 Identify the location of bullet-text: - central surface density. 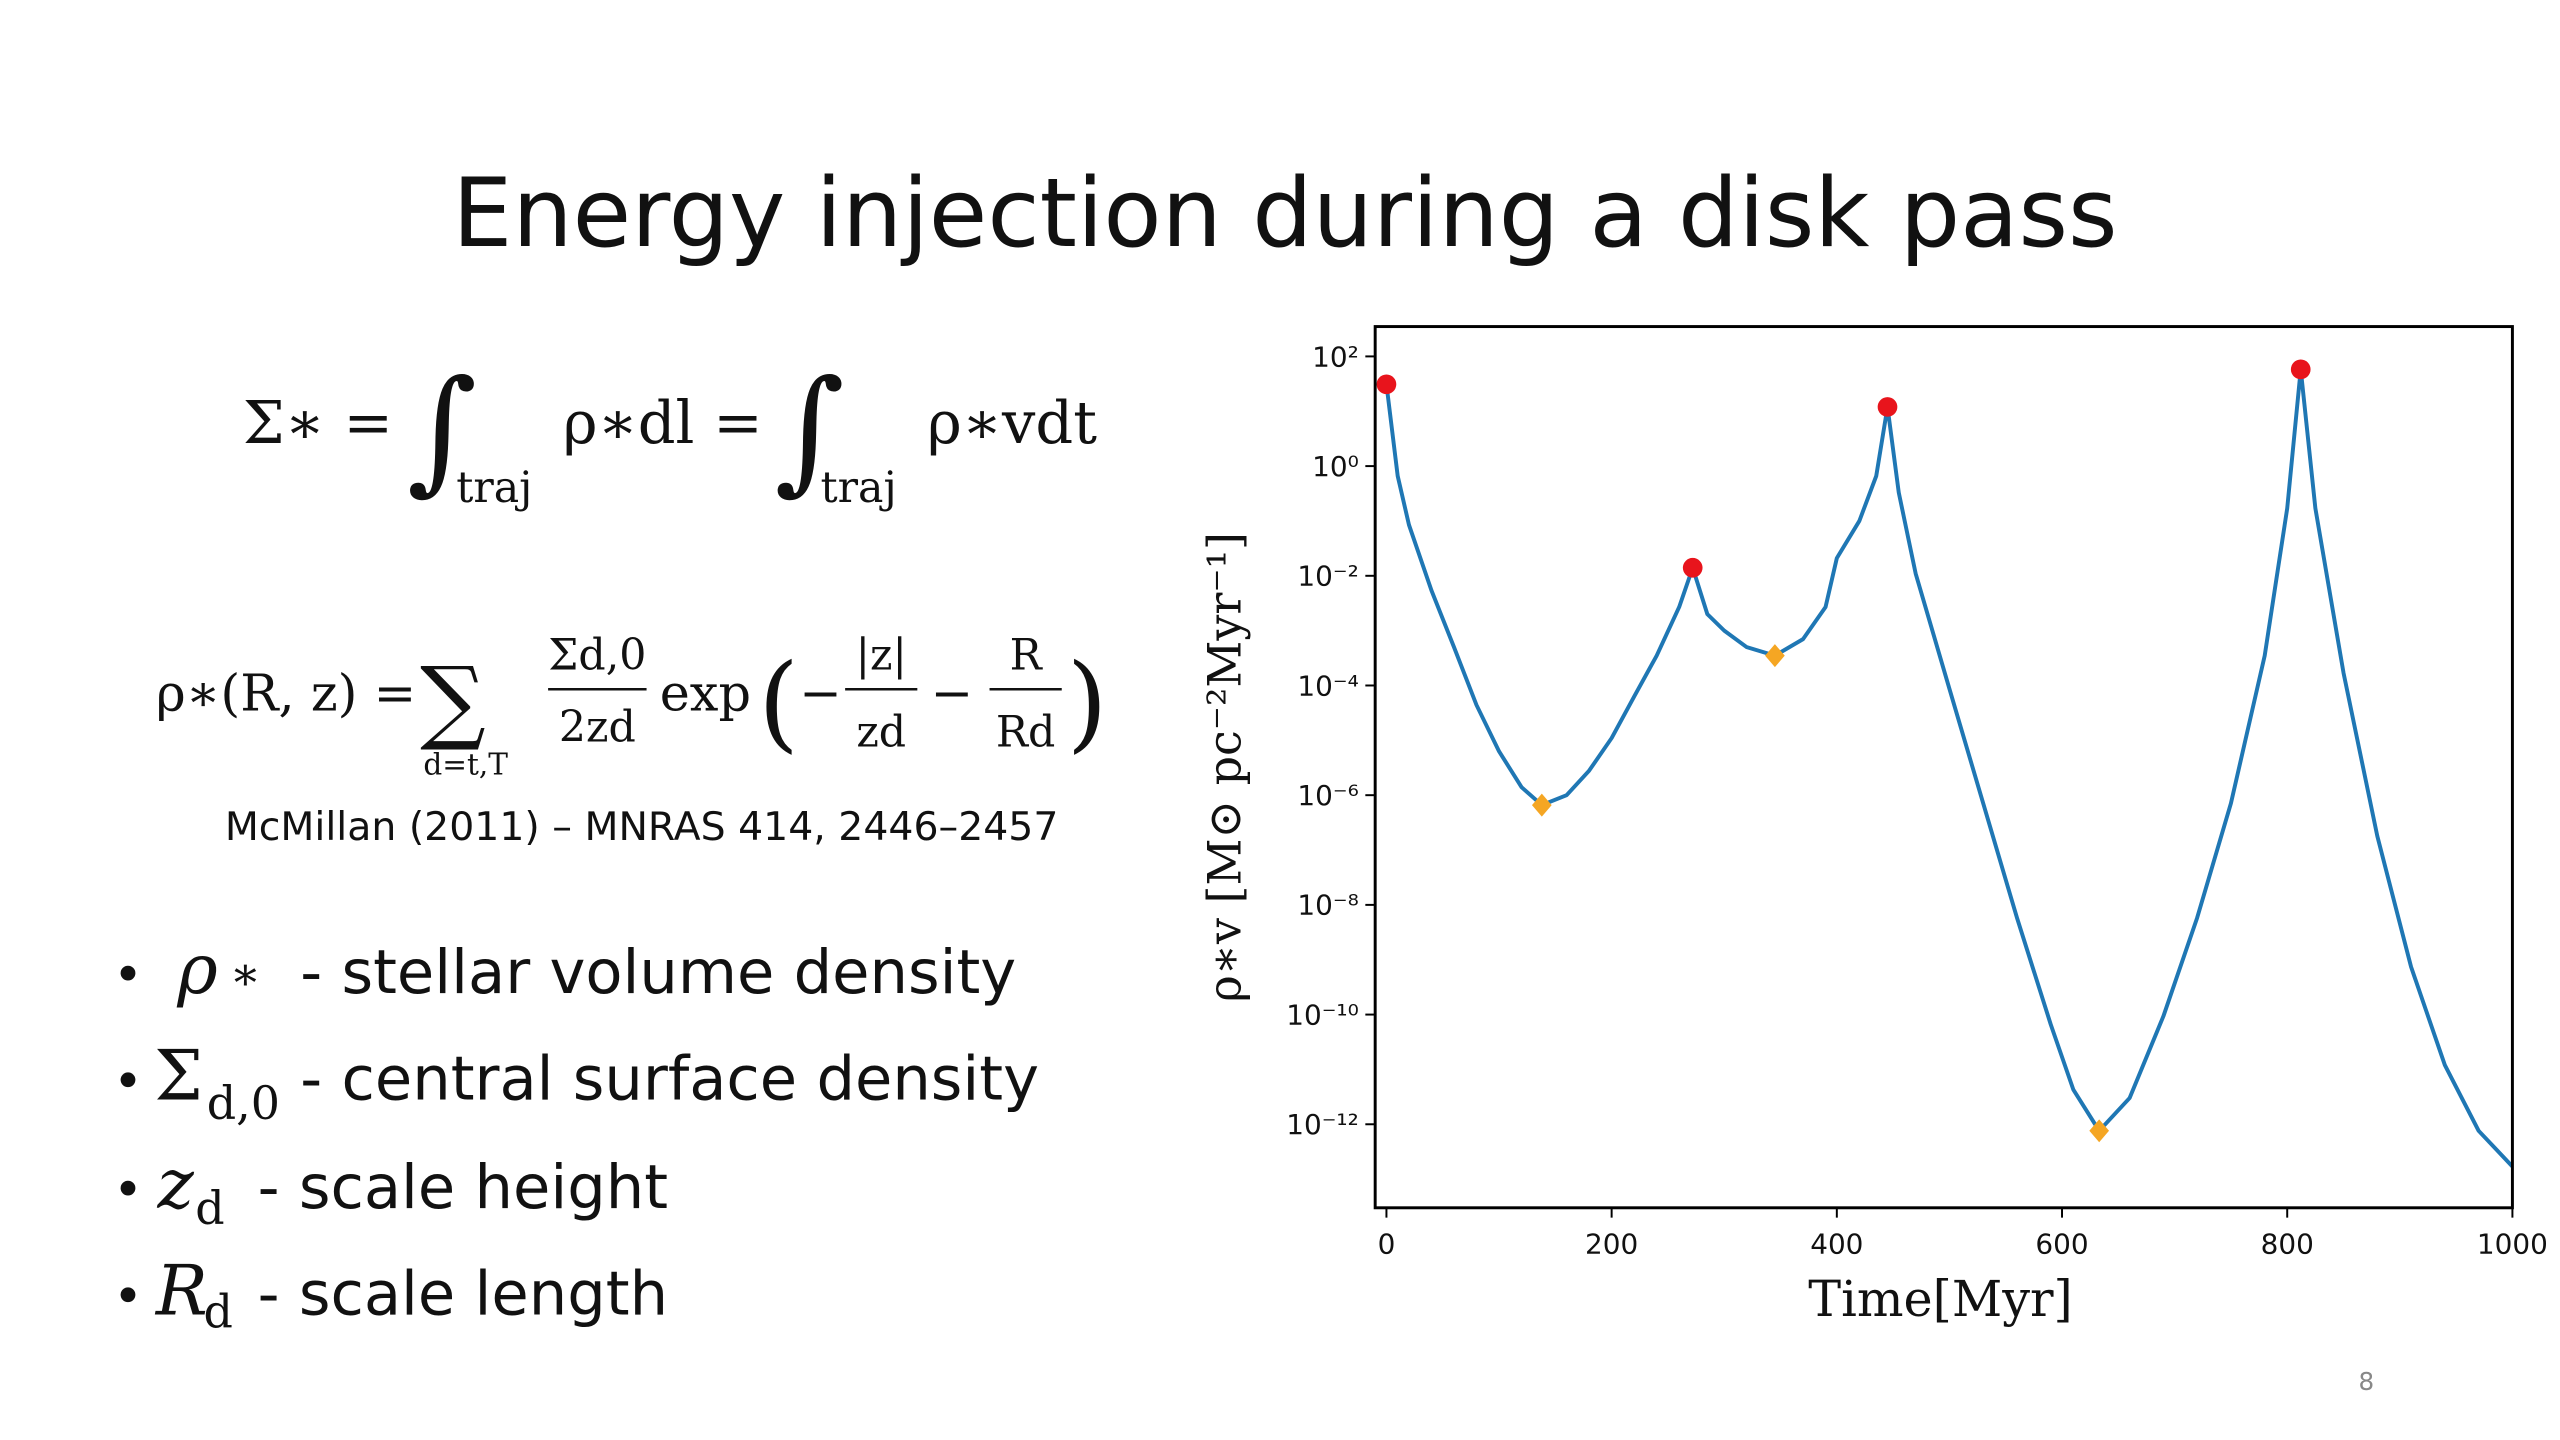
(669, 1079).